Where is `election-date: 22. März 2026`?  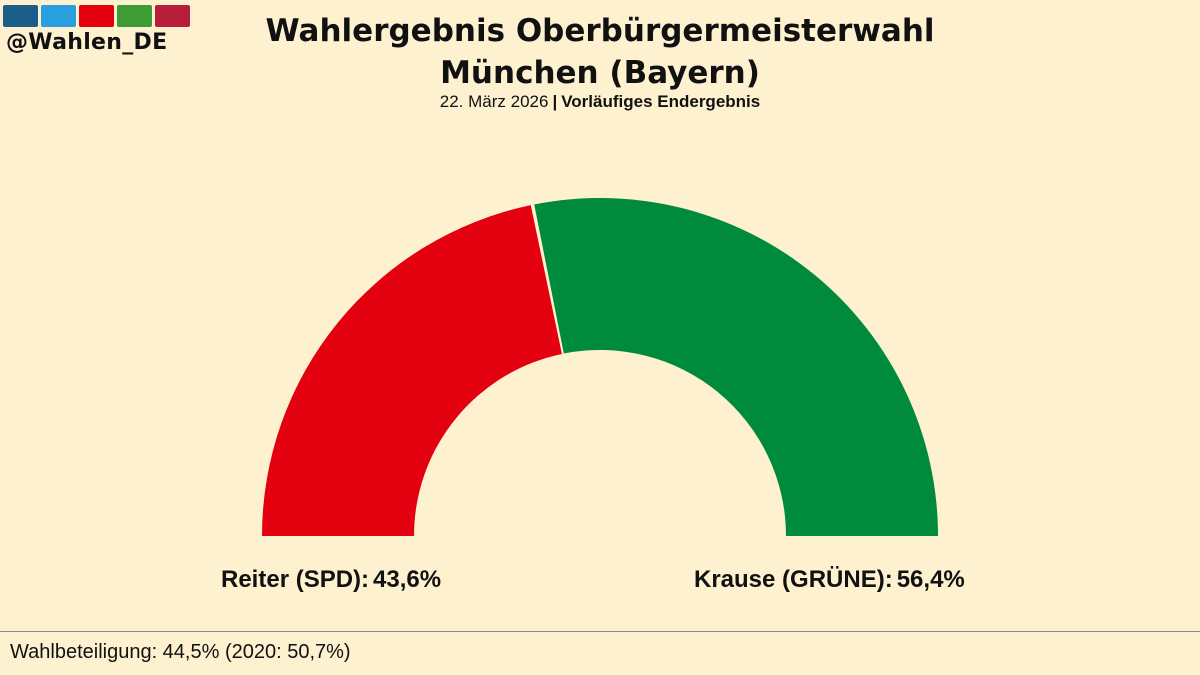
election-date: 22. März 2026 is located at coordinates (494, 101).